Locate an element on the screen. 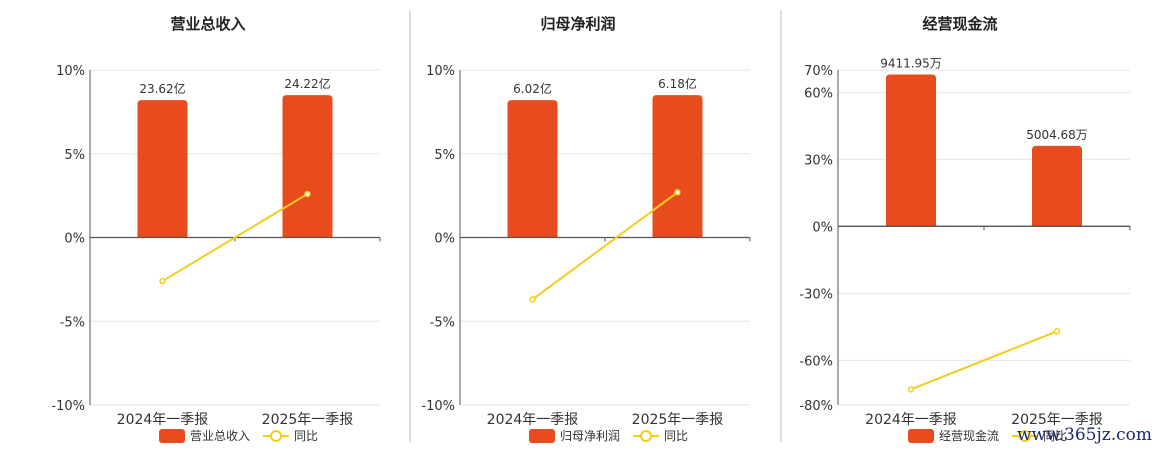  y-tick-label: 70% is located at coordinates (818, 71).